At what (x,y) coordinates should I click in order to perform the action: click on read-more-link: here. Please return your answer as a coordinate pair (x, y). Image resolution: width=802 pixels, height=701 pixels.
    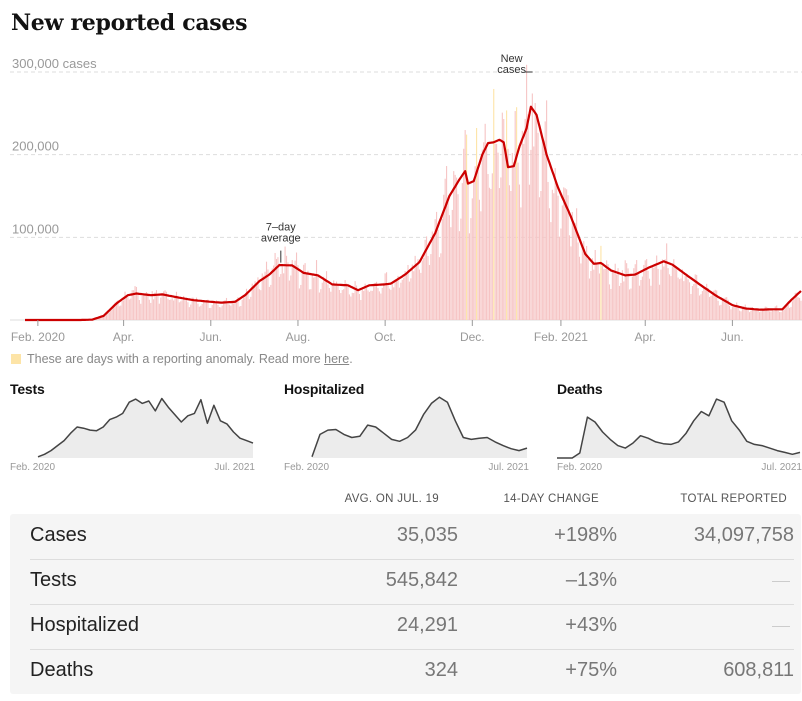
    Looking at the image, I should click on (337, 359).